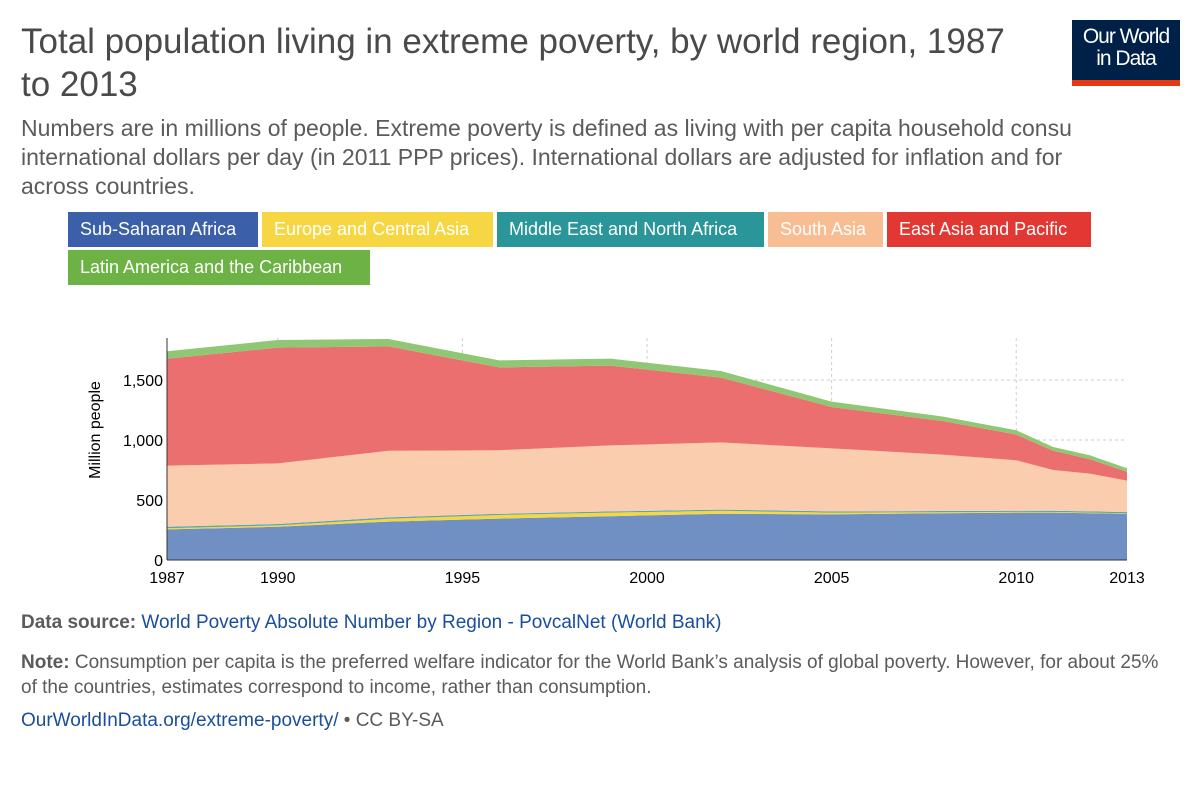  Describe the element at coordinates (1016, 578) in the screenshot. I see `x-tick-label: 2010` at that location.